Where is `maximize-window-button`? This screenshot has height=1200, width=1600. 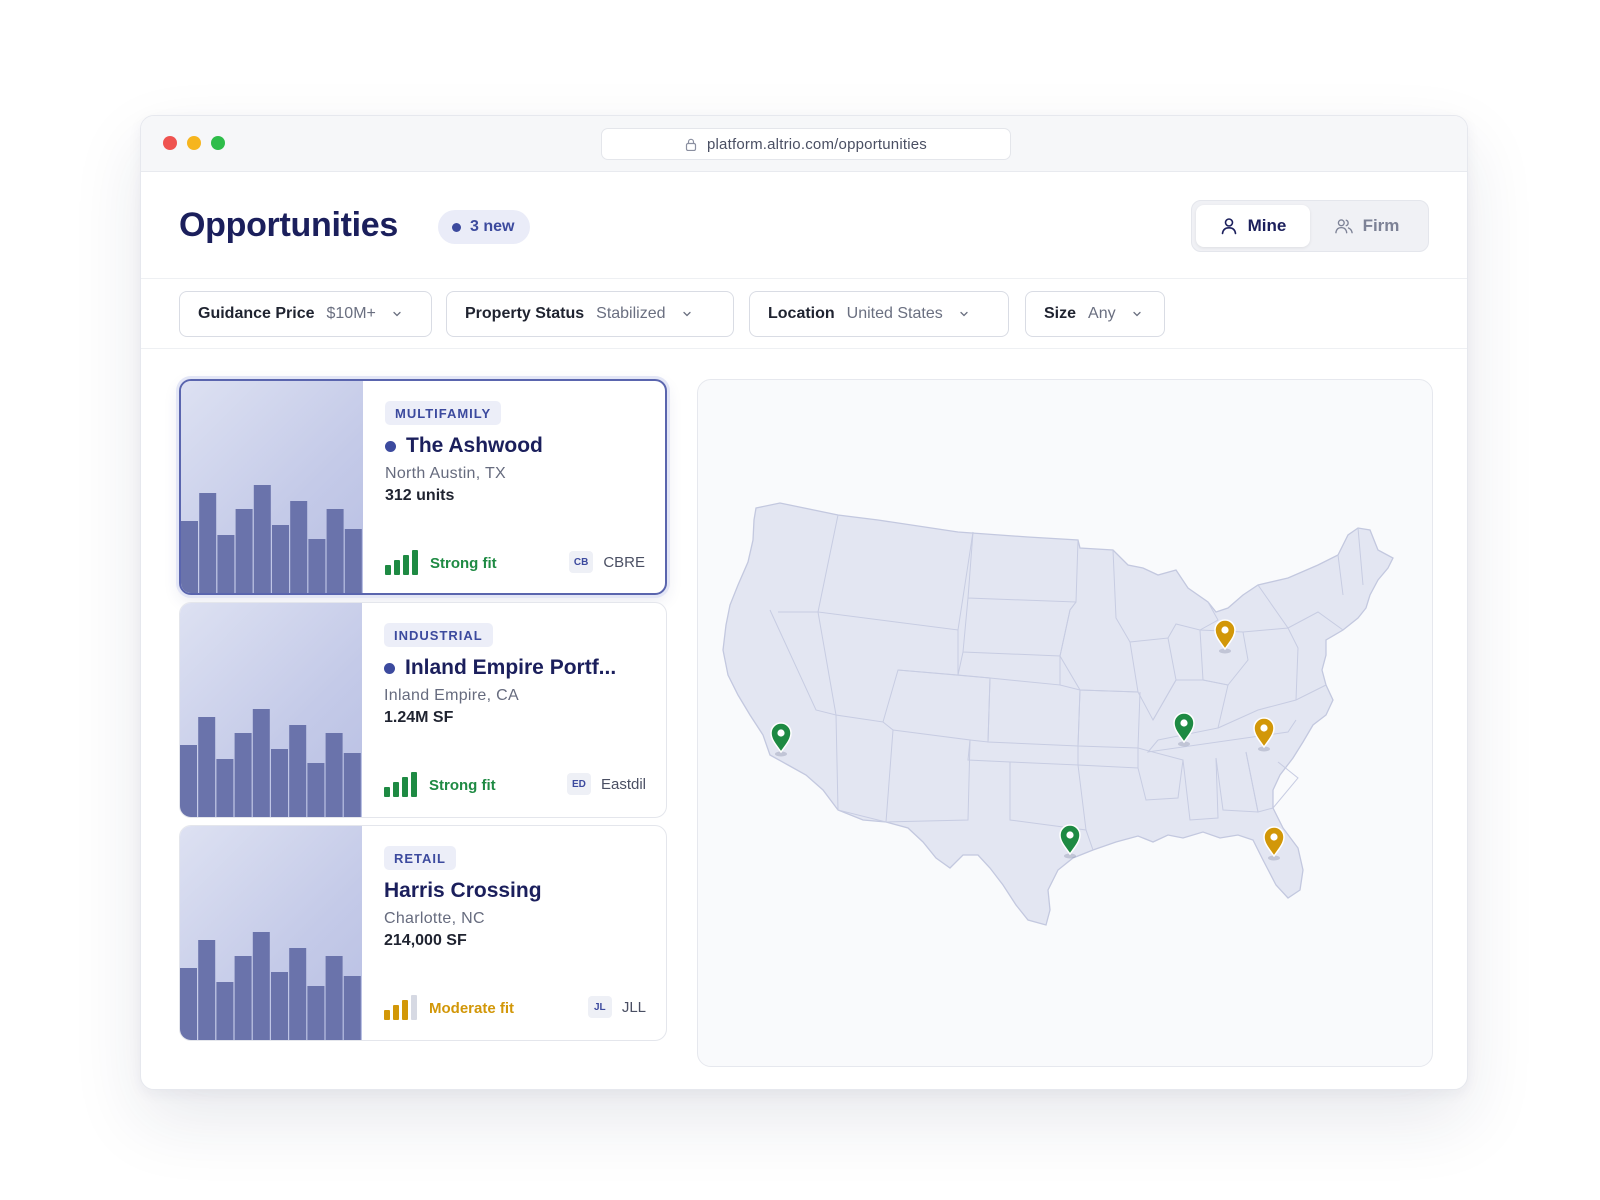
maximize-window-button is located at coordinates (218, 143).